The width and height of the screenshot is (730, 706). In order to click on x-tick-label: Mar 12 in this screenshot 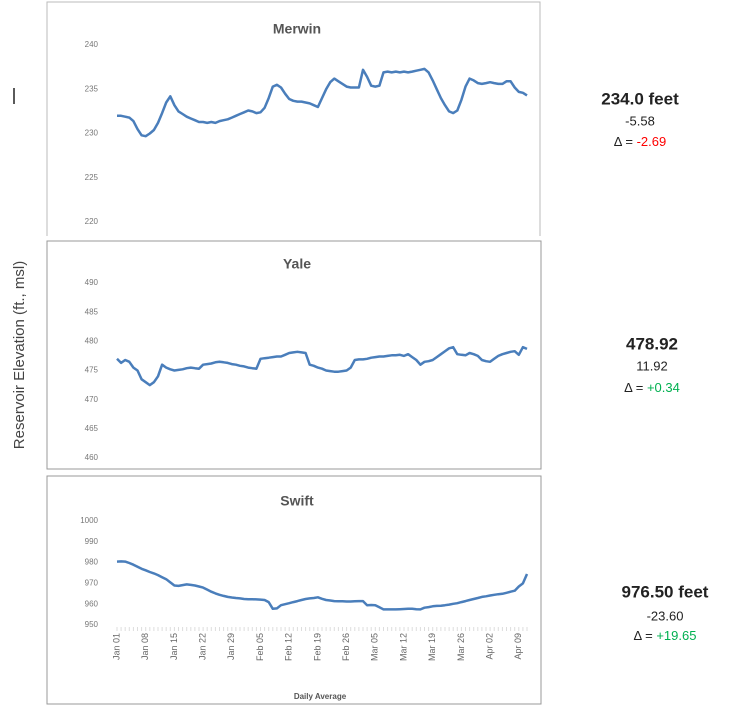, I will do `click(403, 647)`.